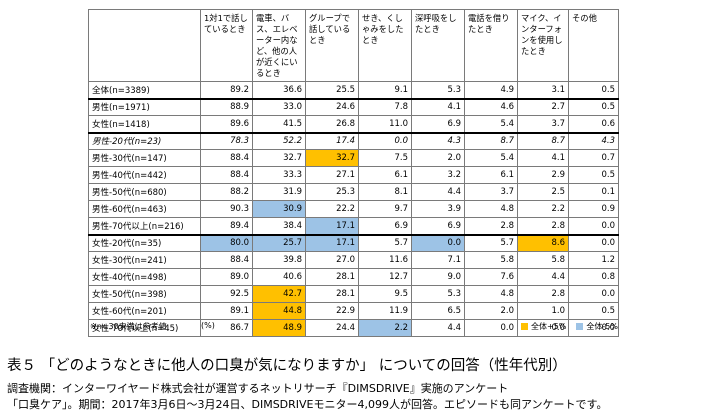  I want to click on value-cell: 22.2, so click(332, 209).